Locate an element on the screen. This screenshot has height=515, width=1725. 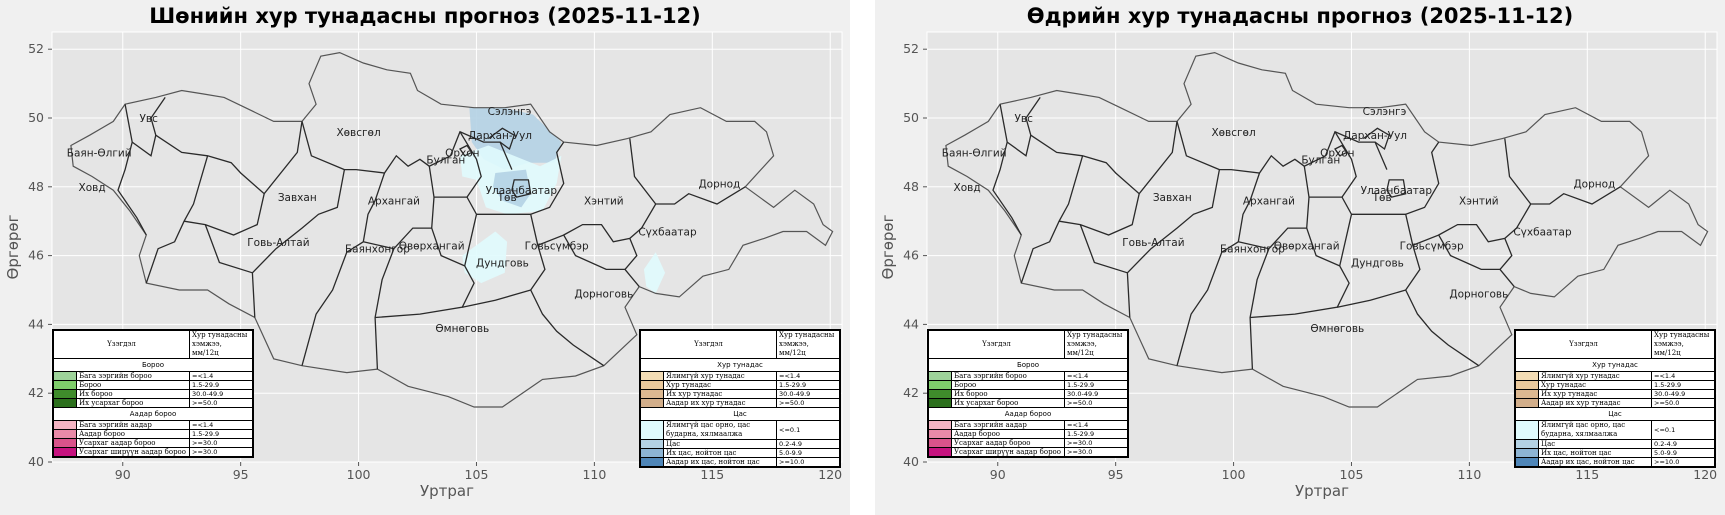
legend-label: Их цас, нойтон цас is located at coordinates (1595, 453).